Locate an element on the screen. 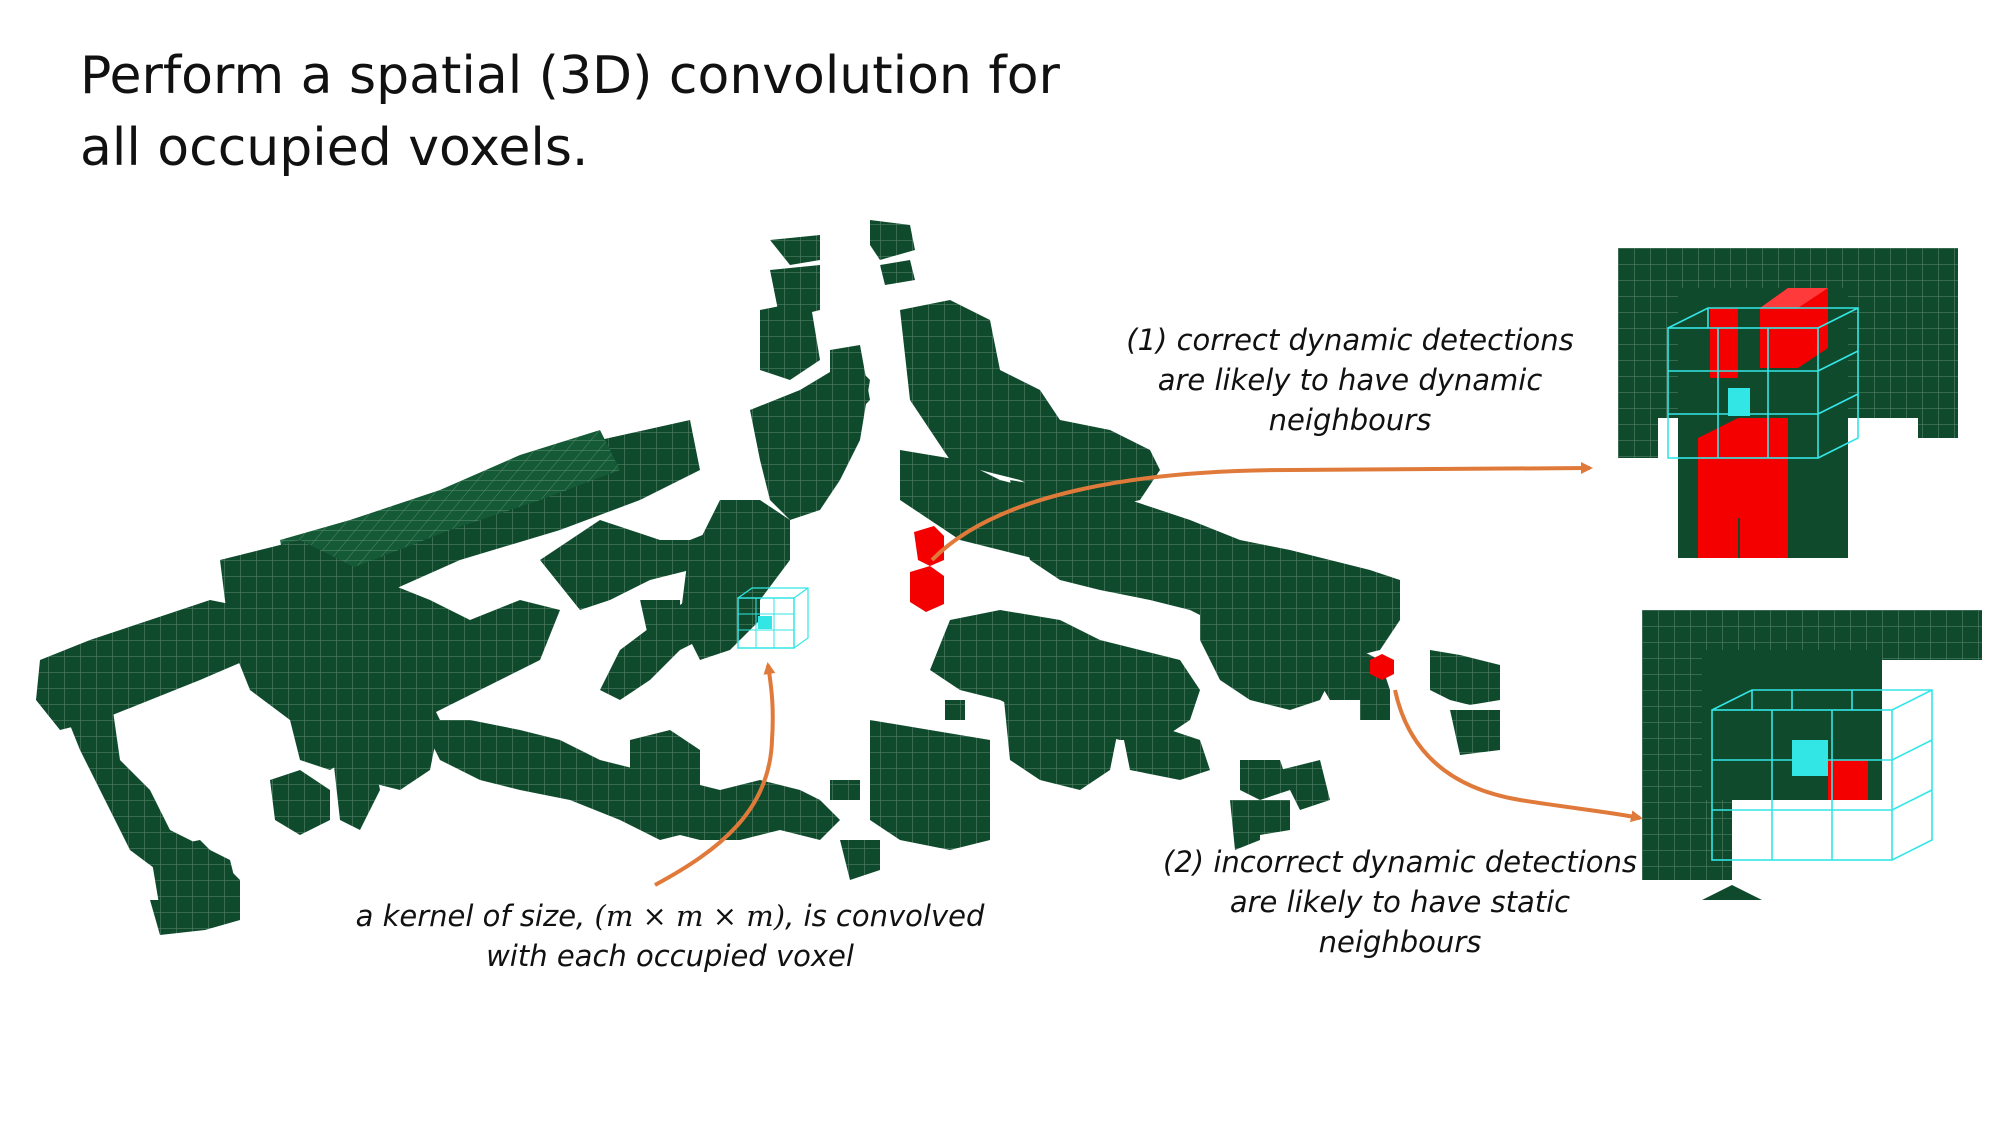 The width and height of the screenshot is (2000, 1125). title-line-2: all occupied voxels. is located at coordinates (334, 148).